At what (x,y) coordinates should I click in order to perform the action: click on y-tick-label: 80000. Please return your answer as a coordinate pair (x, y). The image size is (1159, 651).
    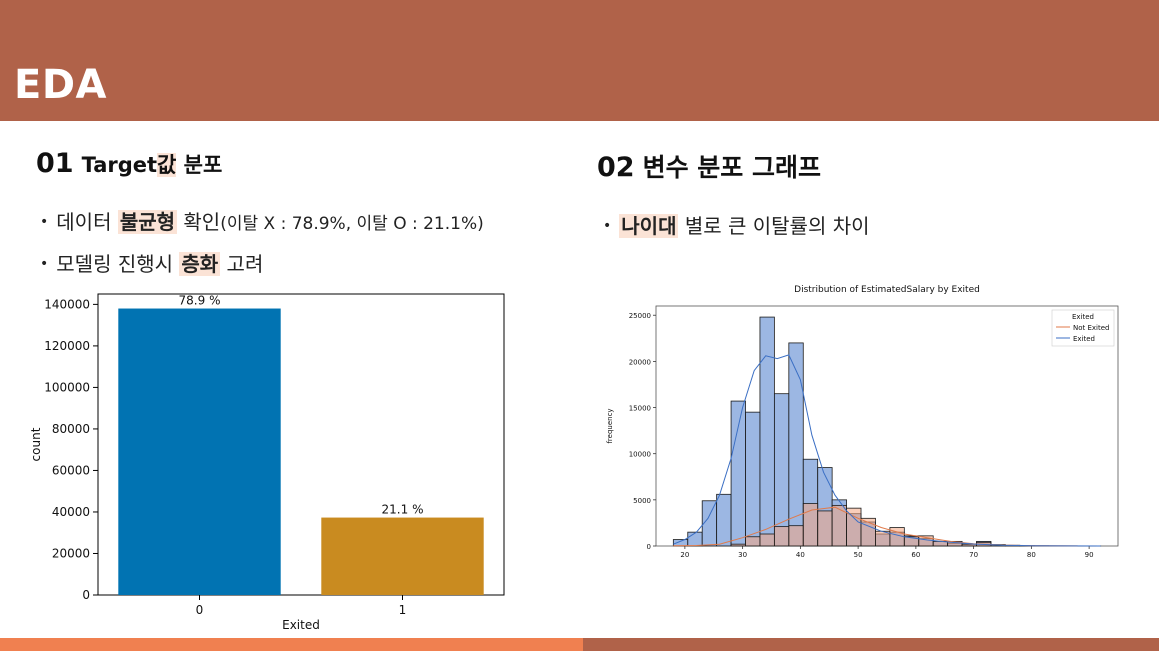
    Looking at the image, I should click on (71, 429).